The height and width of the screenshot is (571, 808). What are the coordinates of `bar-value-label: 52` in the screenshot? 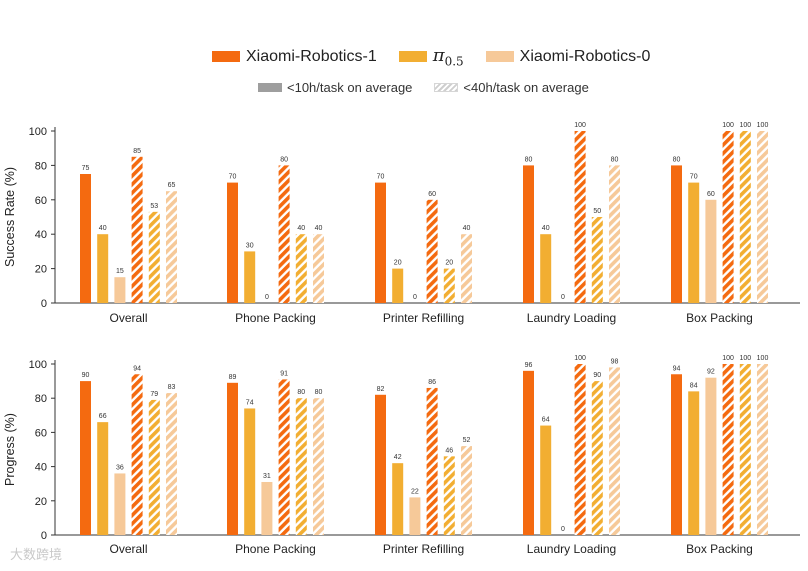 It's located at (467, 440).